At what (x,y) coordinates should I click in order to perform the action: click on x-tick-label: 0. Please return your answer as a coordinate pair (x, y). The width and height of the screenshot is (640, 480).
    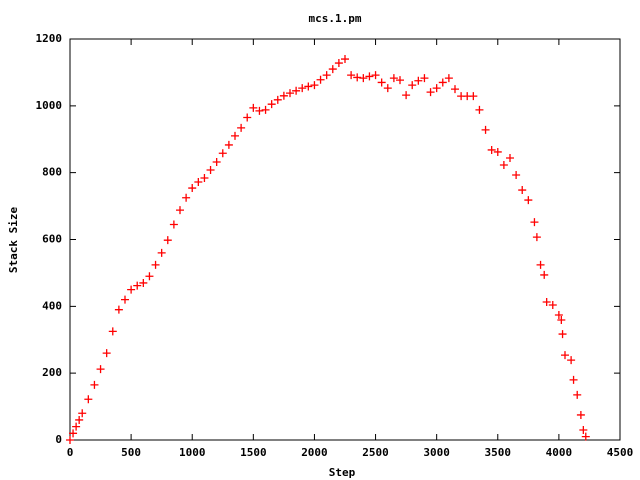
    Looking at the image, I should click on (70, 452).